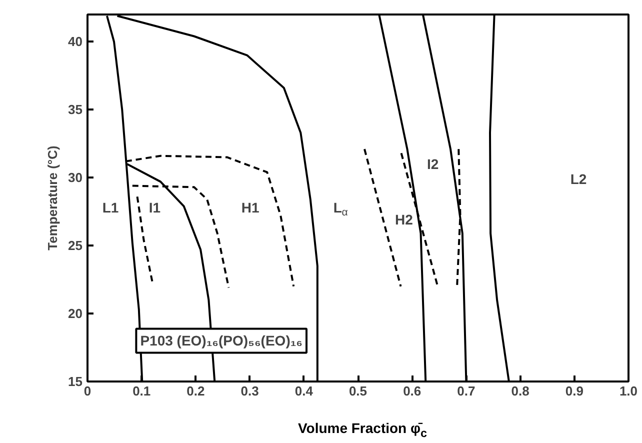 The width and height of the screenshot is (642, 443). What do you see at coordinates (249, 391) in the screenshot?
I see `x-tick-label: 0.3` at bounding box center [249, 391].